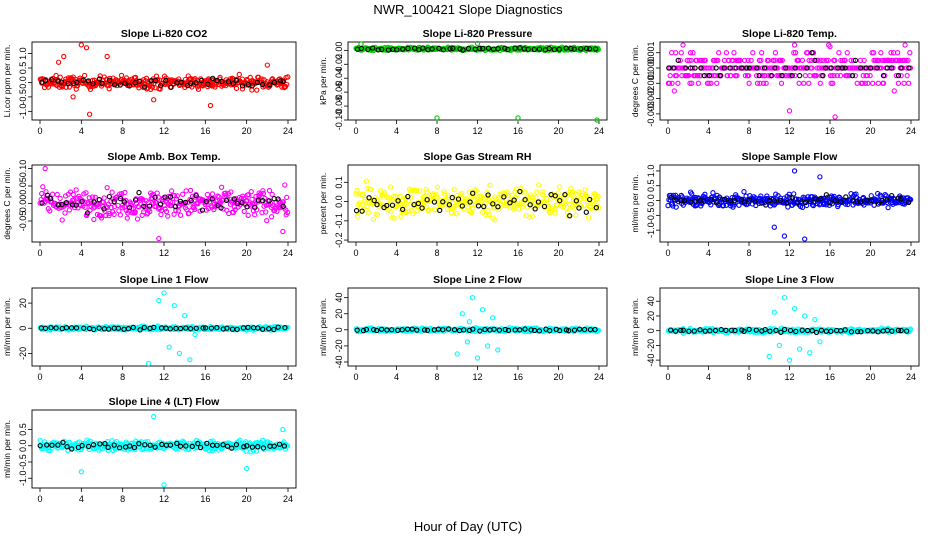 Image resolution: width=936 pixels, height=540 pixels. Describe the element at coordinates (23, 112) in the screenshot. I see `y-tick-label: -1.0` at that location.